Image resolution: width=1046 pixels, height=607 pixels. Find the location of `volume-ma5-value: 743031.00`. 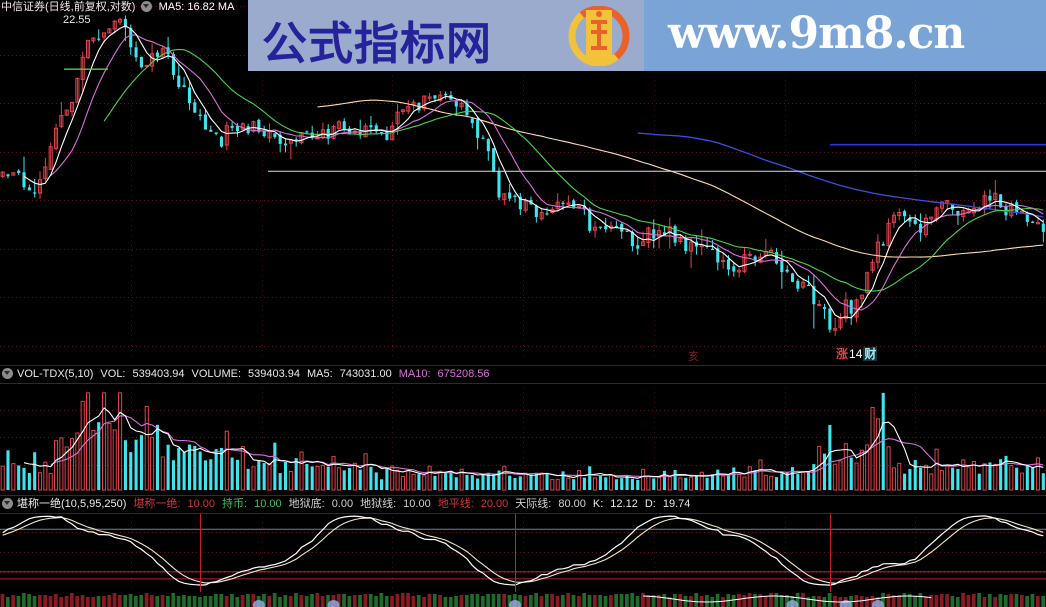

volume-ma5-value: 743031.00 is located at coordinates (365, 374).